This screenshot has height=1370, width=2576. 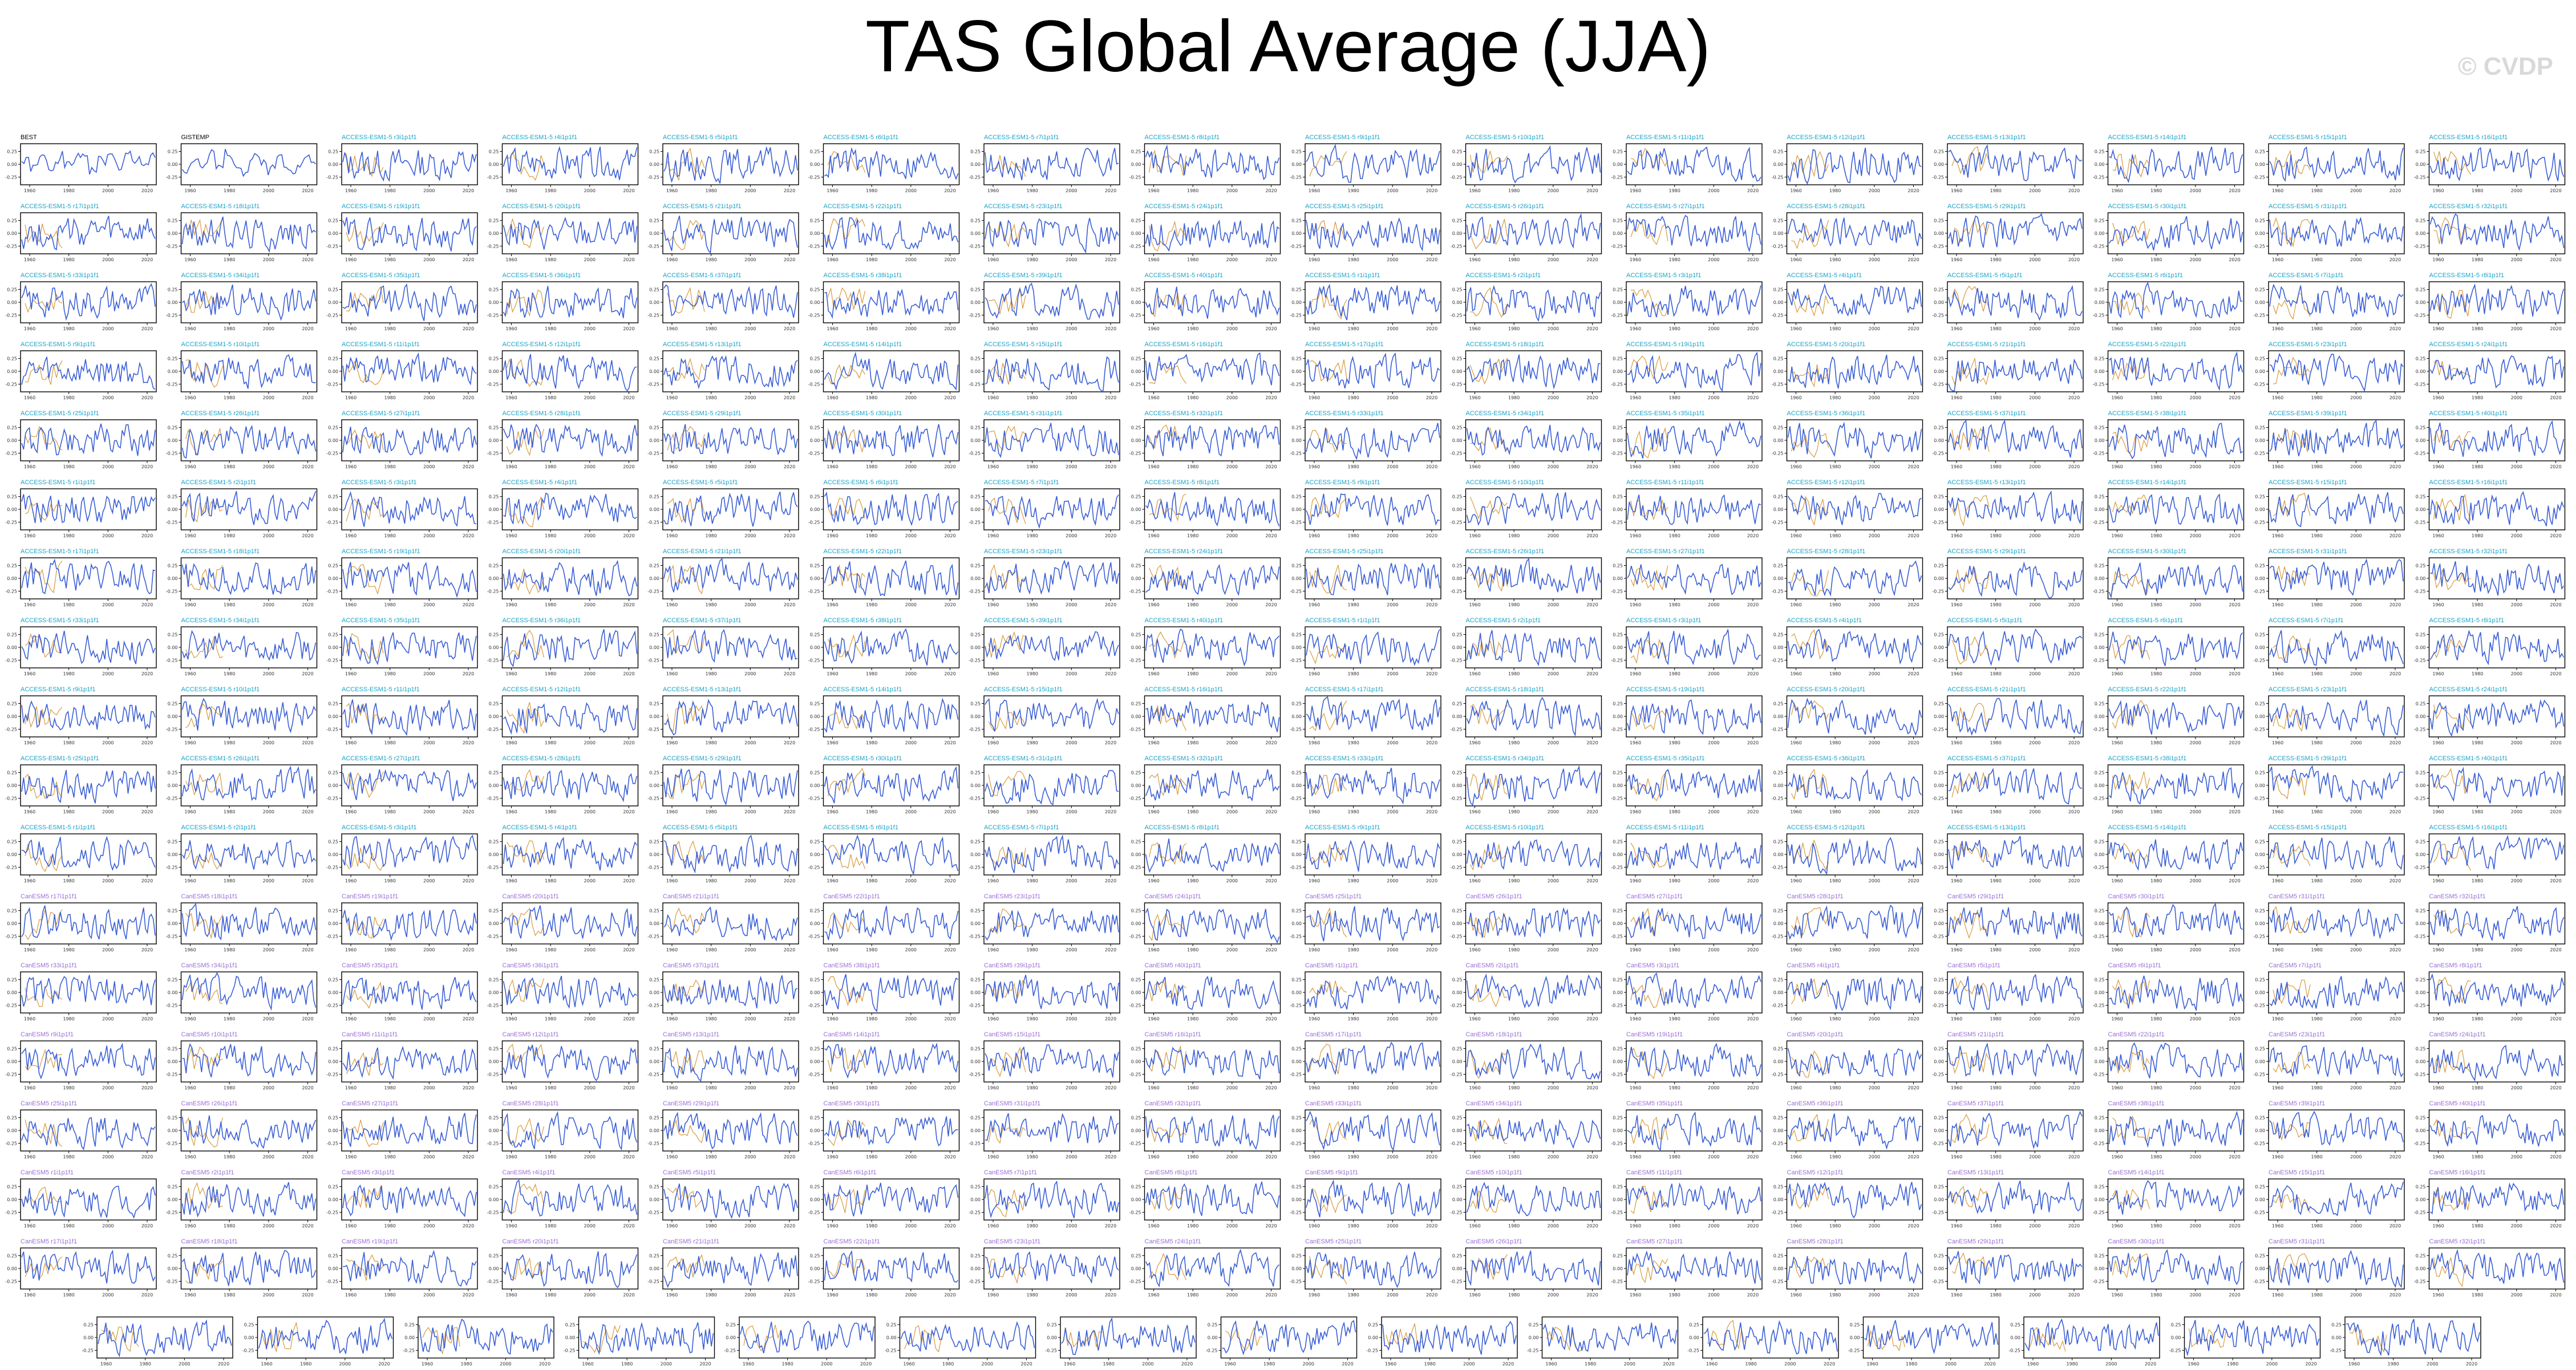 What do you see at coordinates (379, 827) in the screenshot?
I see `panel-title: ACCESS-ESM1-5 r3i1p1f1` at bounding box center [379, 827].